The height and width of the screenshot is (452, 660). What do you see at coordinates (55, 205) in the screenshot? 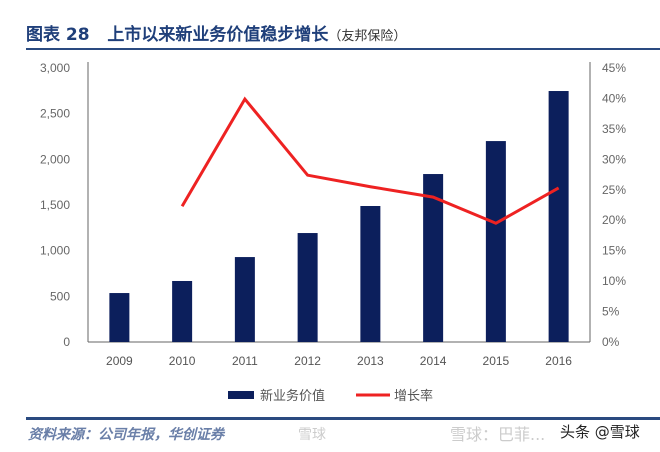
I see `left-tick-label: 1,500` at bounding box center [55, 205].